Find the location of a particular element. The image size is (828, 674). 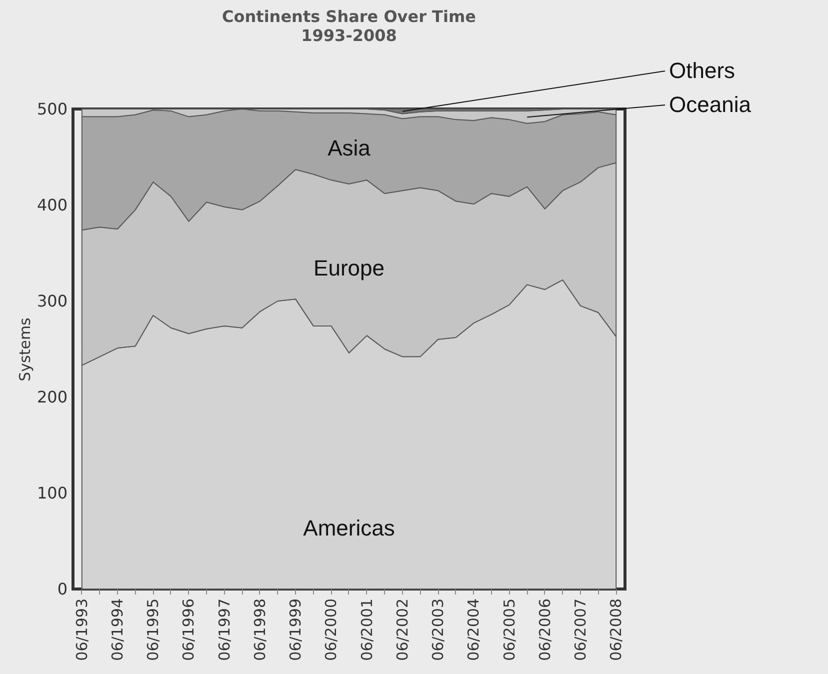

x-tick-label: 06/2004 is located at coordinates (473, 629).